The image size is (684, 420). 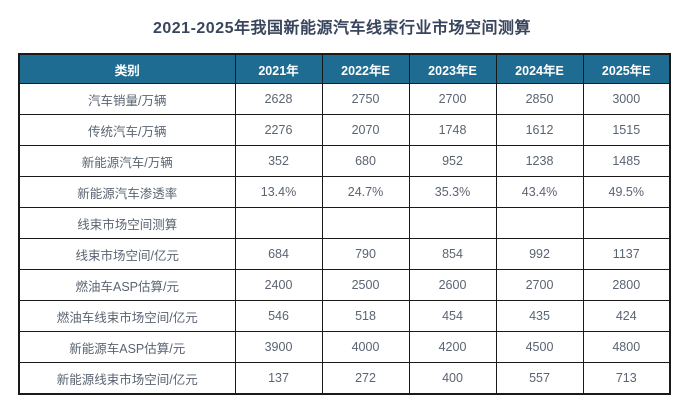 I want to click on table-cell: 4200, so click(x=452, y=347).